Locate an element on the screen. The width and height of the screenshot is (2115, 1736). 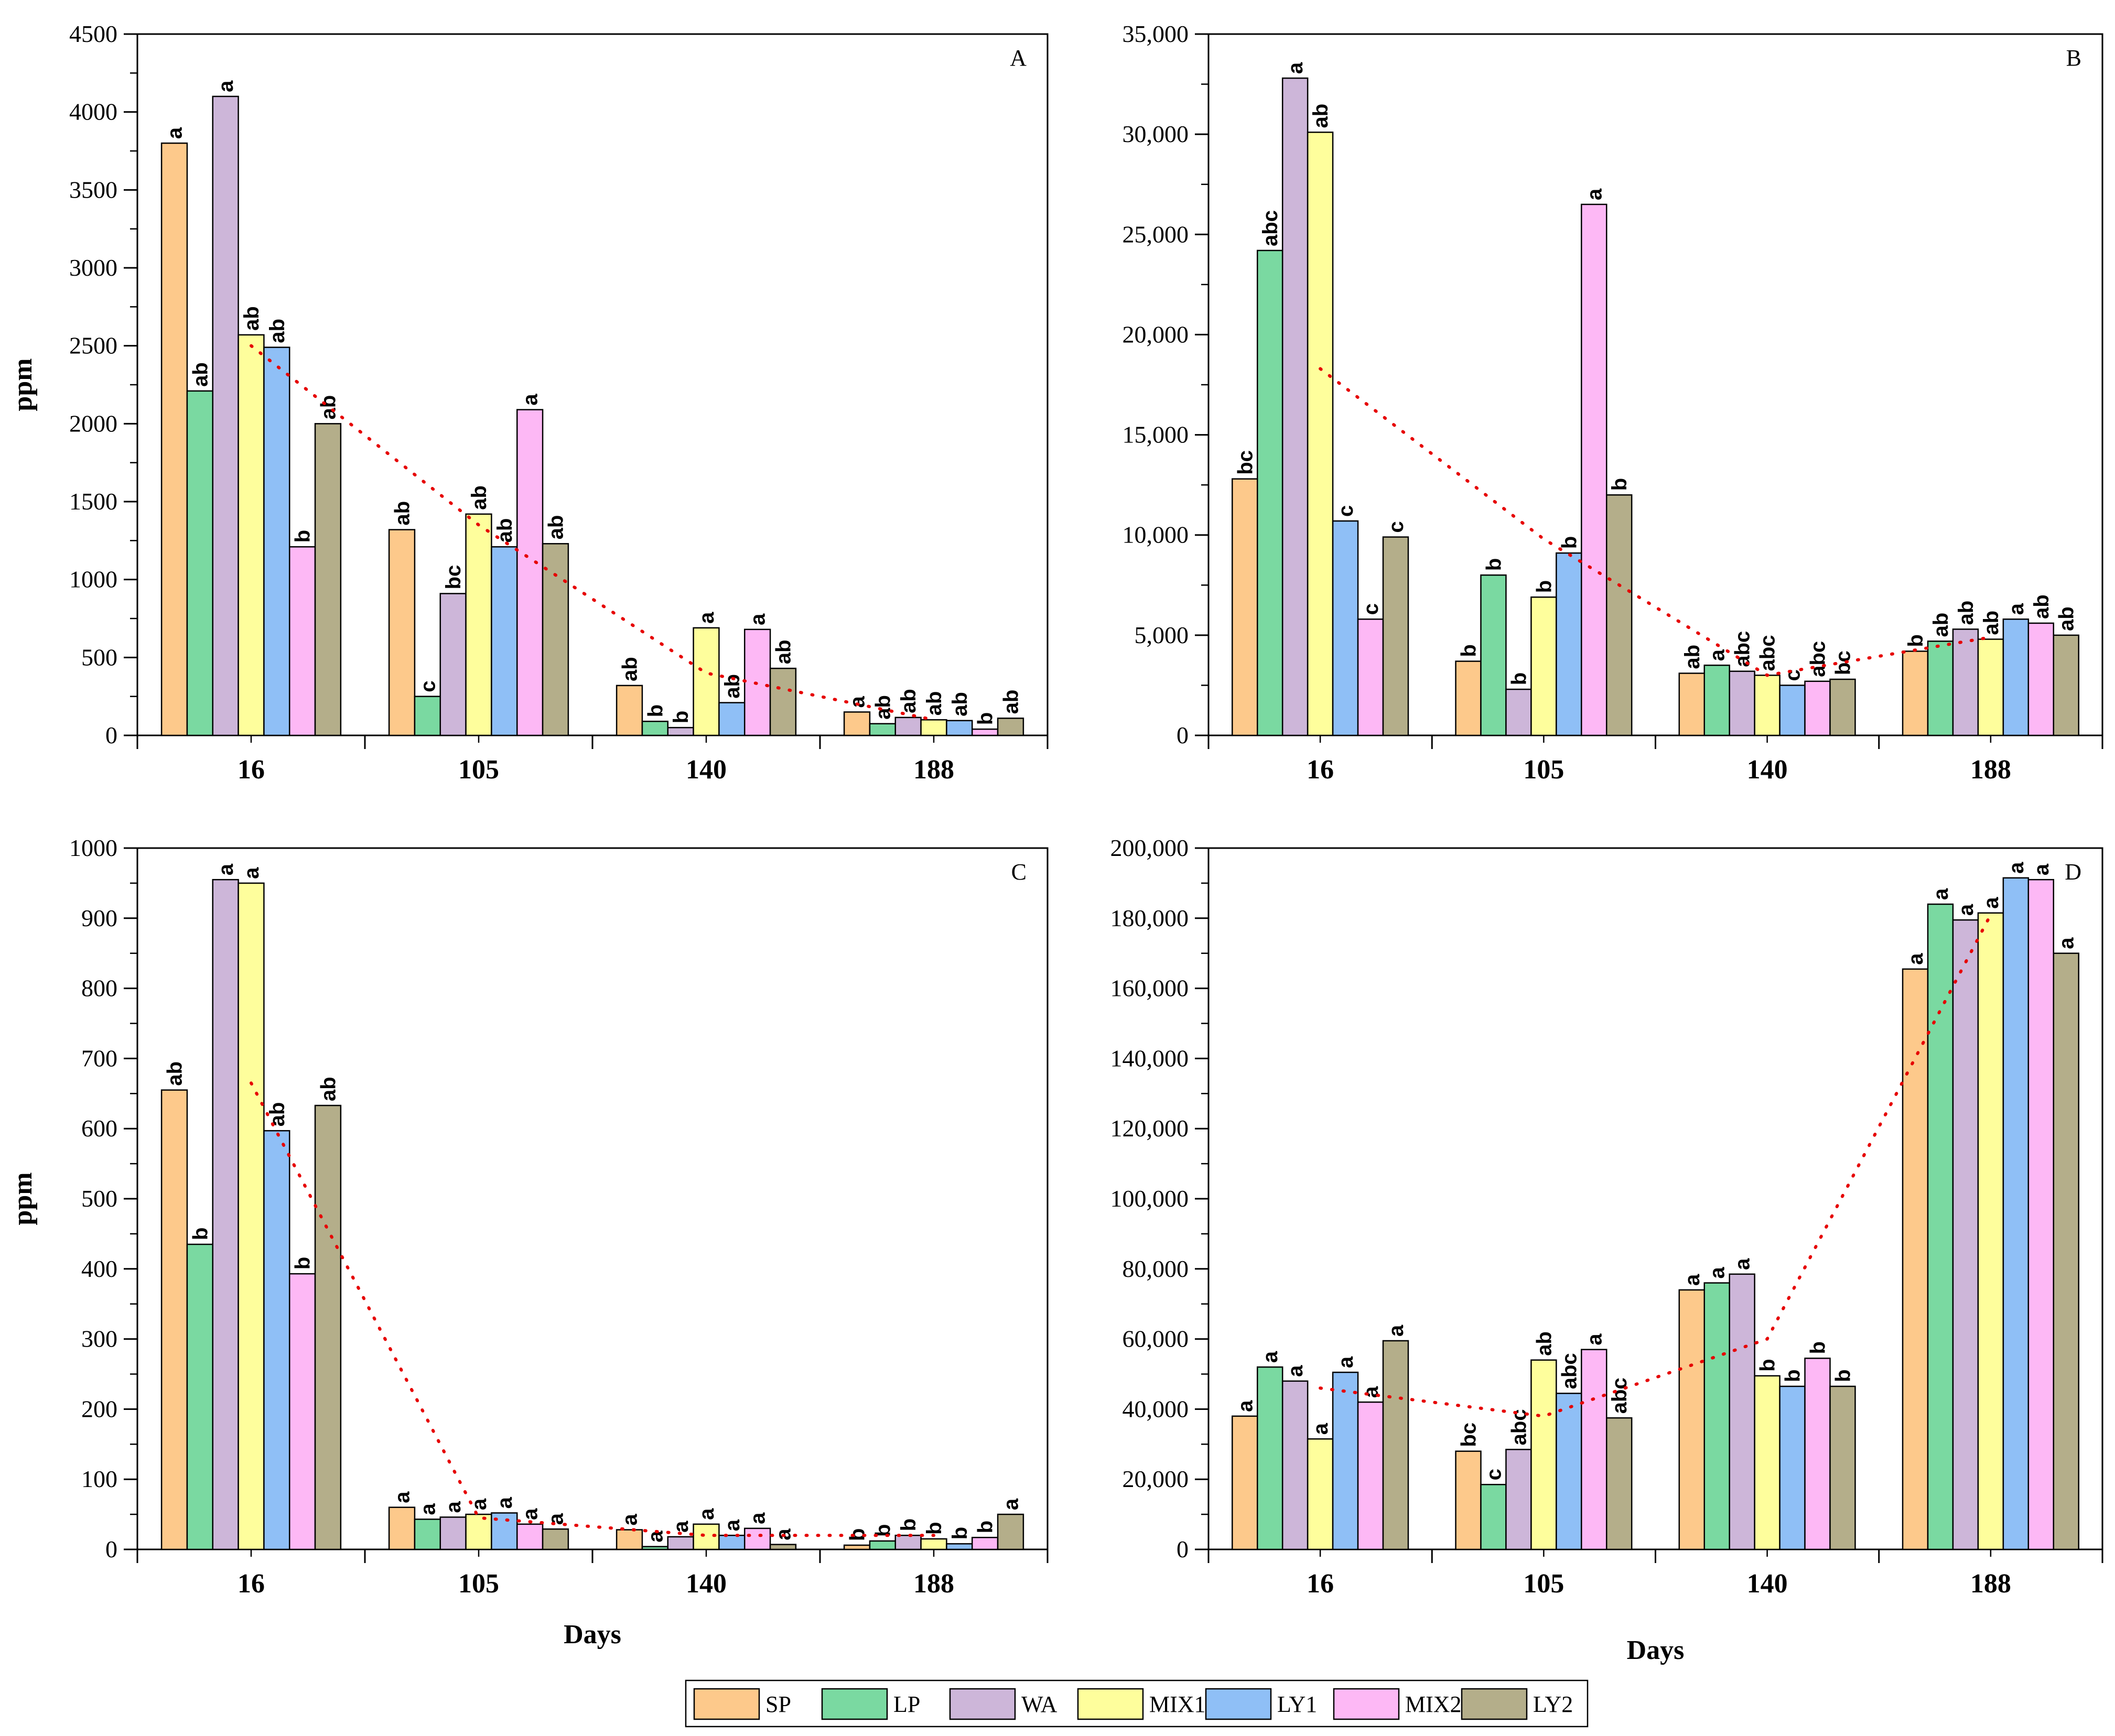
significance-label: abc is located at coordinates (1818, 659).